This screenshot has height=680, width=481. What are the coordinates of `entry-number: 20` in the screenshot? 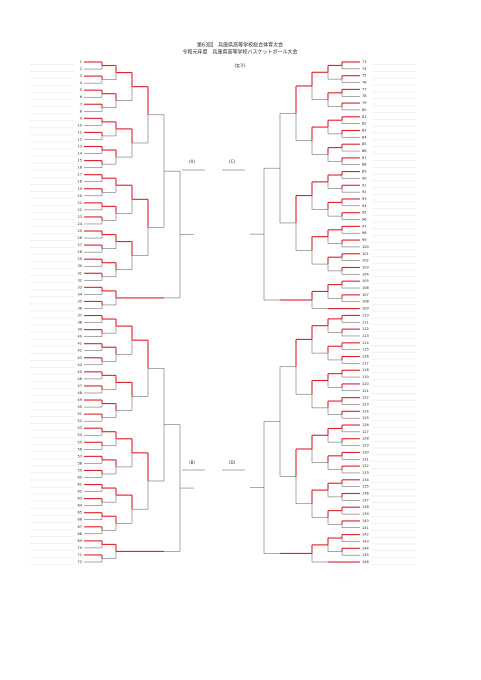 It's located at (80, 196).